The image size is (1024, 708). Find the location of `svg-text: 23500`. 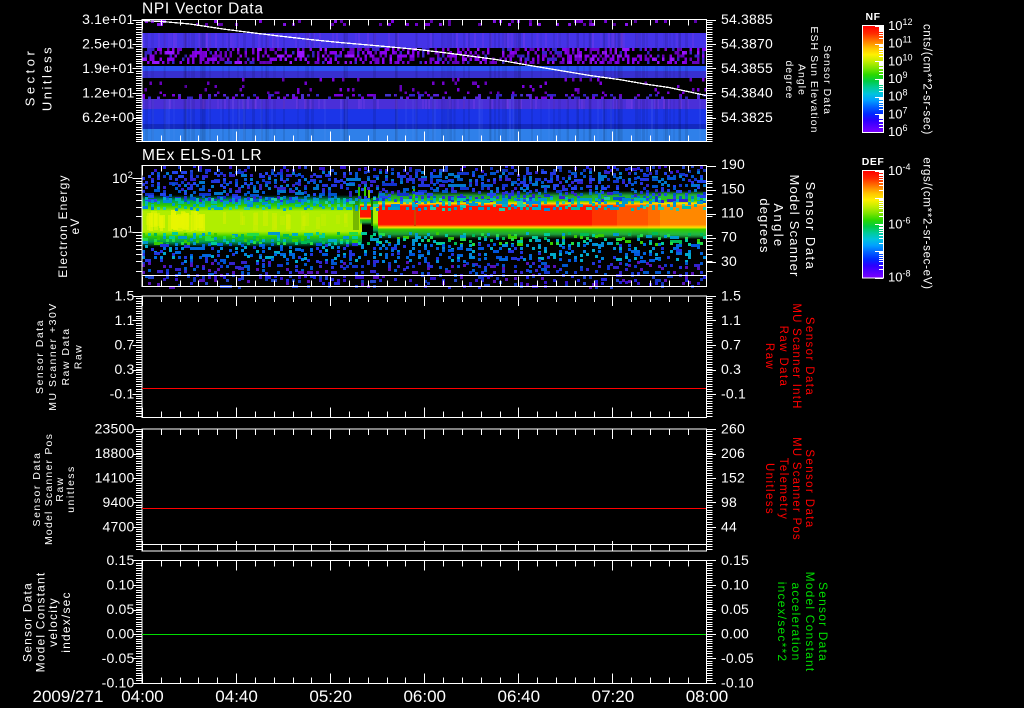

svg-text: 23500 is located at coordinates (115, 429).